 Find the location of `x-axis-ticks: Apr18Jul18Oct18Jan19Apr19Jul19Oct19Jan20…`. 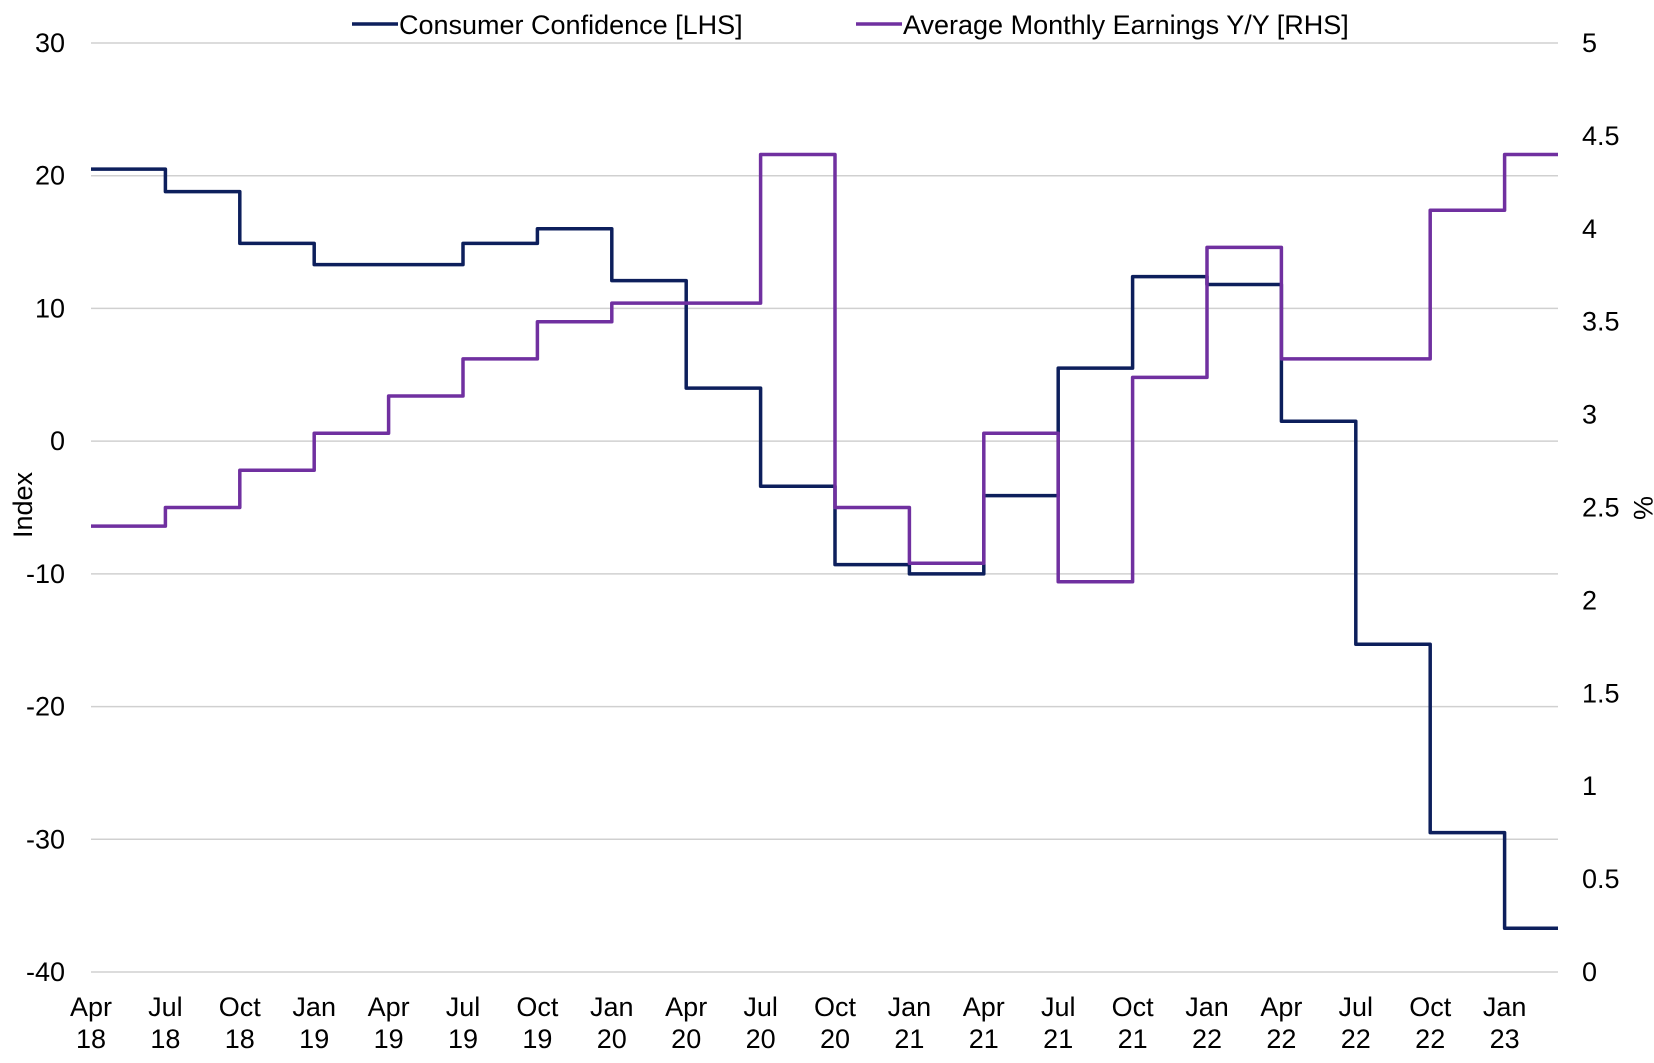

x-axis-ticks: Apr18Jul18Oct18Jan19Apr19Jul19Oct19Jan20… is located at coordinates (798, 1023).